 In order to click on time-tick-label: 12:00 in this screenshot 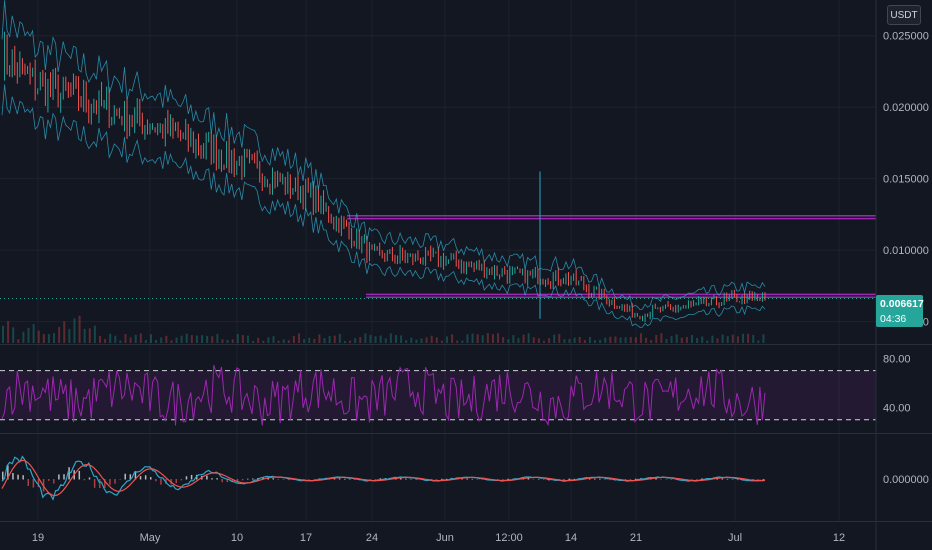, I will do `click(509, 538)`.